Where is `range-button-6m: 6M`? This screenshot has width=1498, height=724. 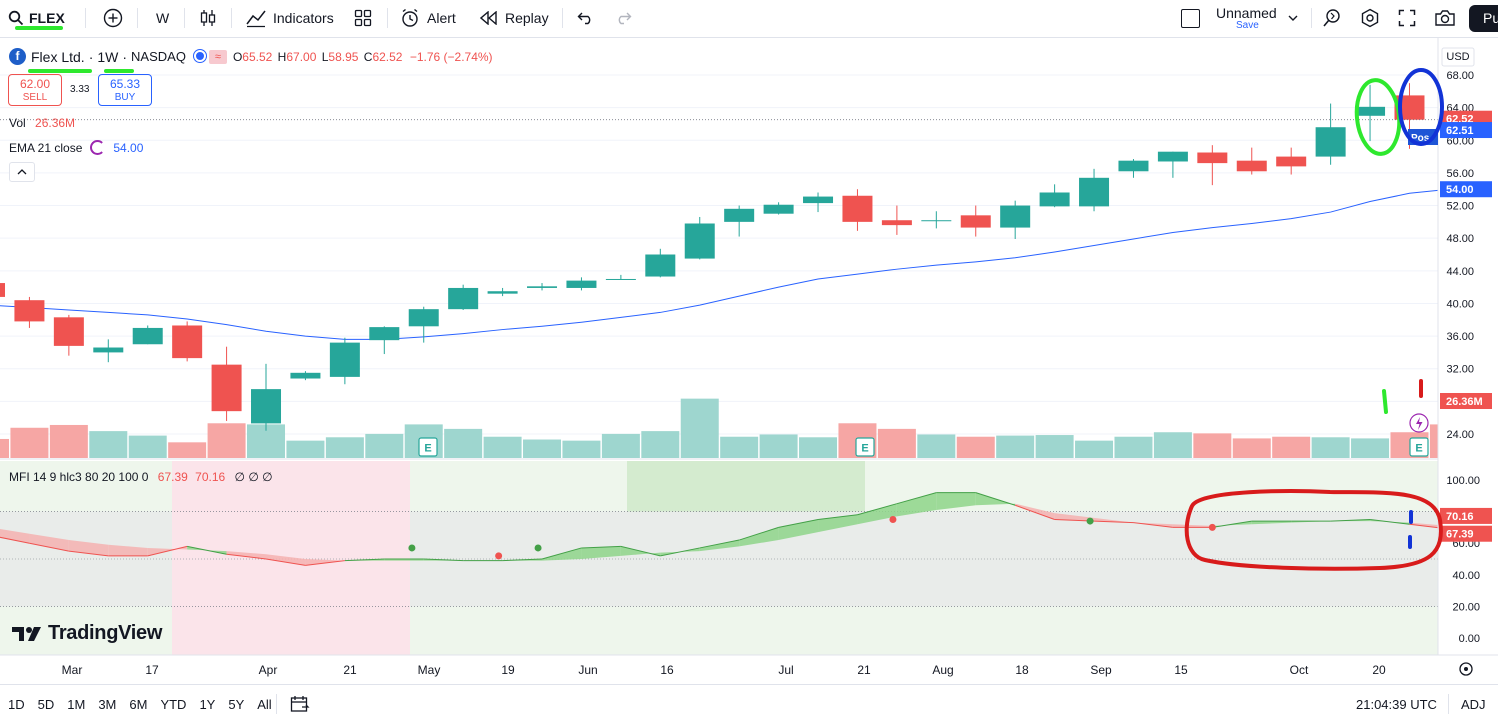 range-button-6m: 6M is located at coordinates (138, 704).